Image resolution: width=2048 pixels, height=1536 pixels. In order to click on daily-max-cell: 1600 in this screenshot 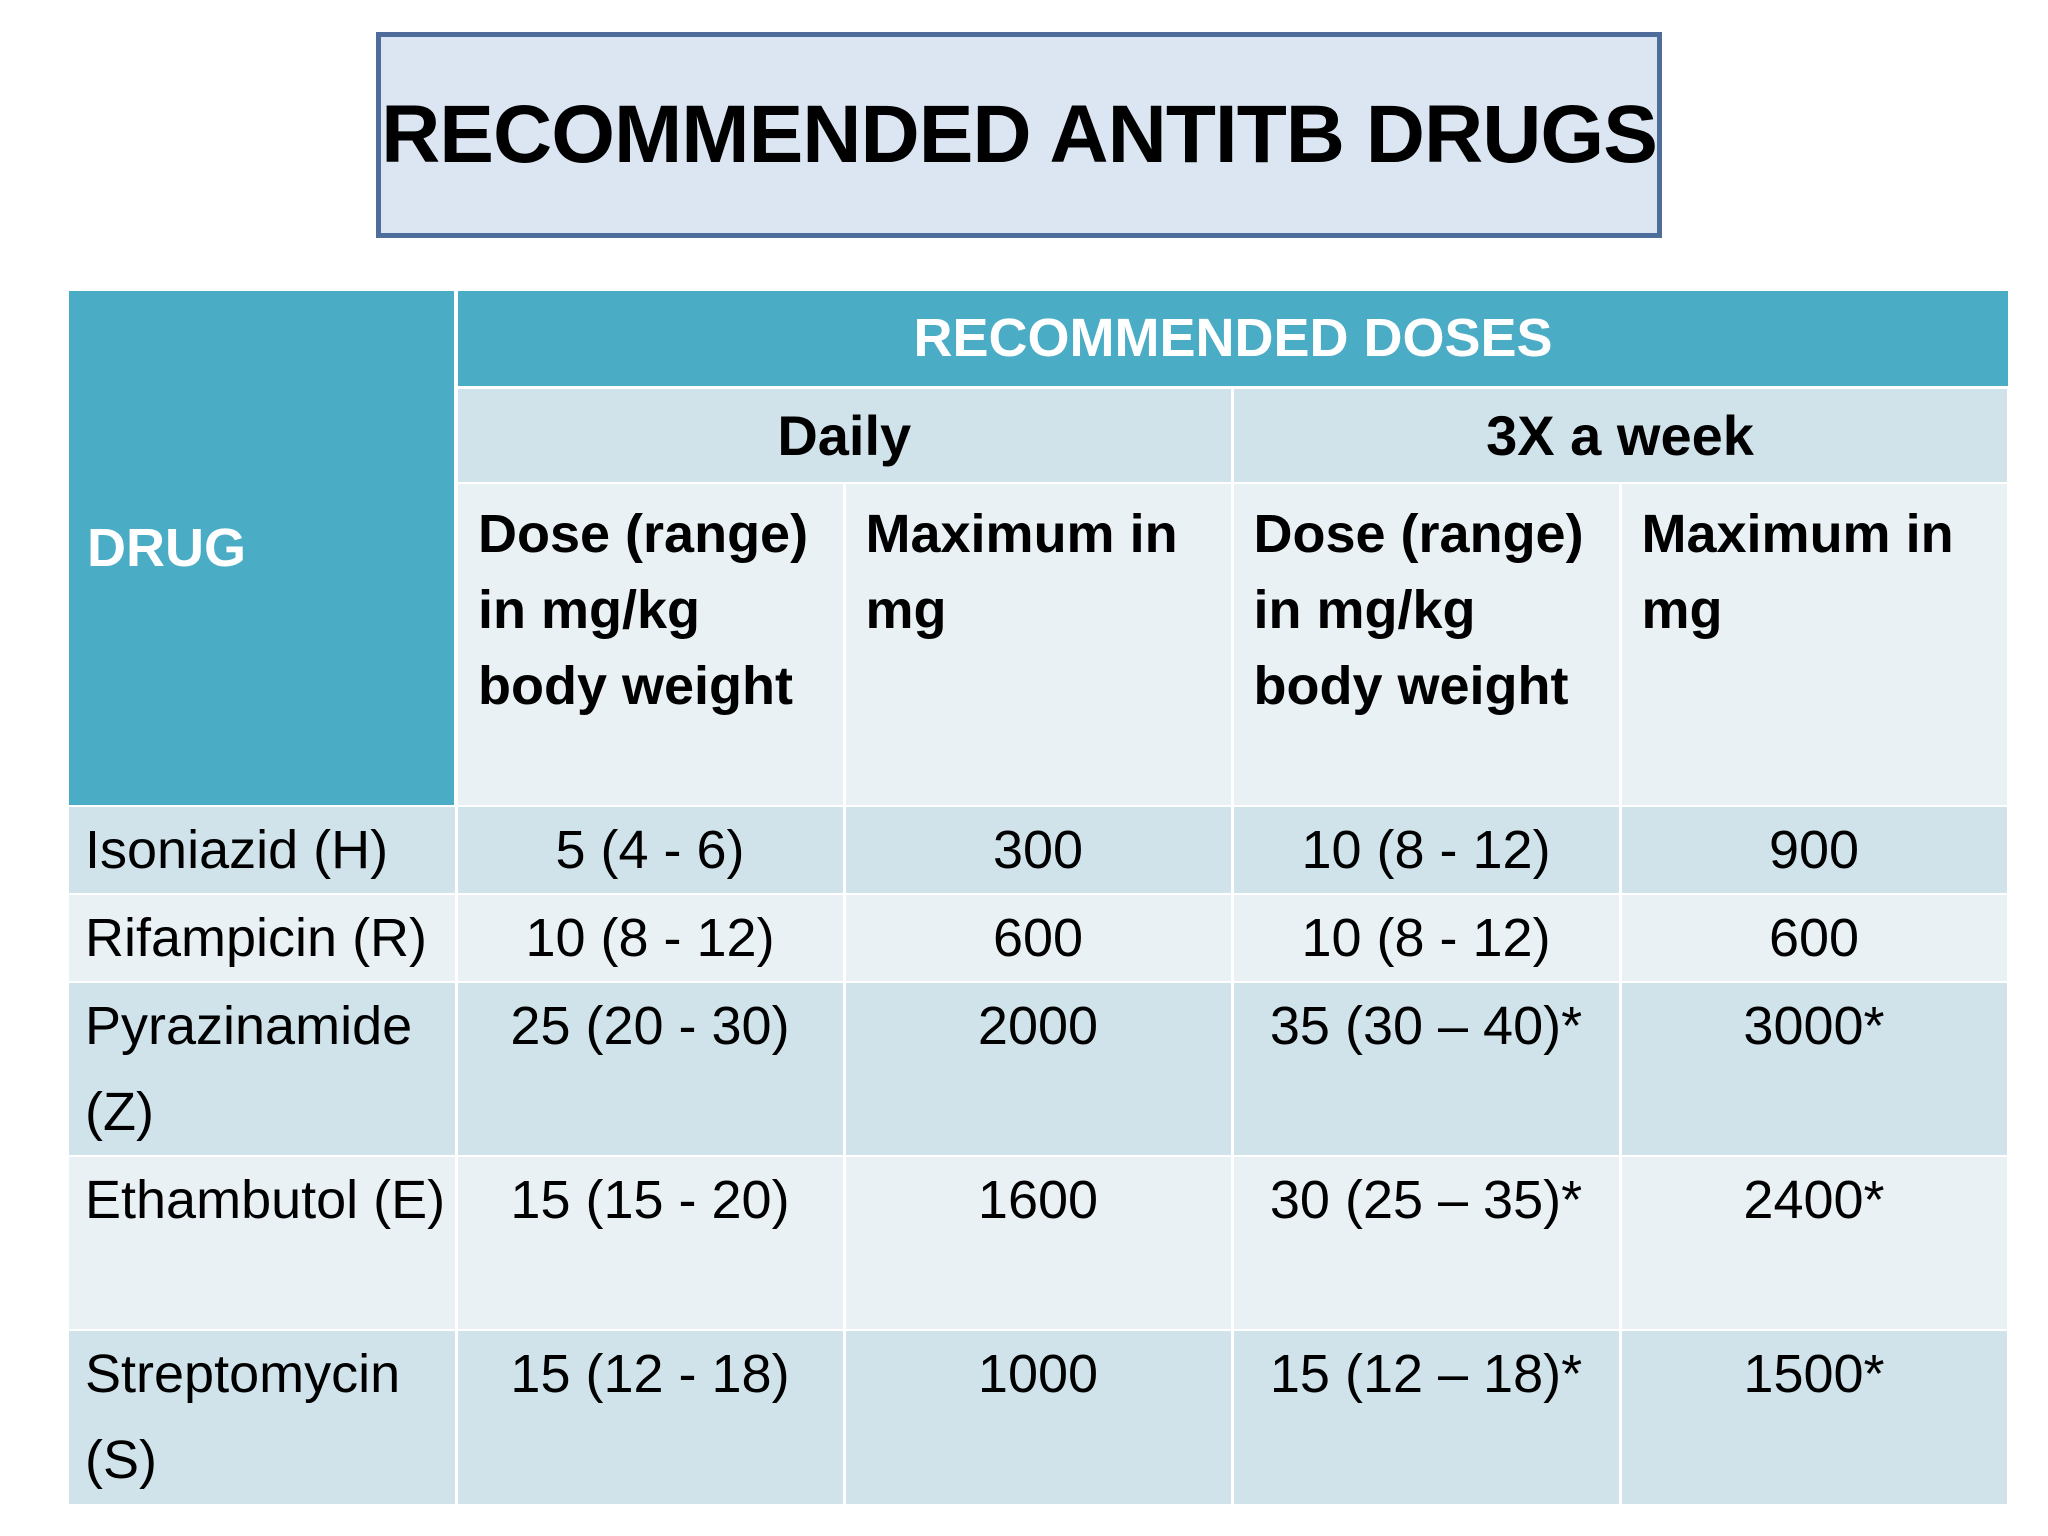, I will do `click(1039, 1242)`.